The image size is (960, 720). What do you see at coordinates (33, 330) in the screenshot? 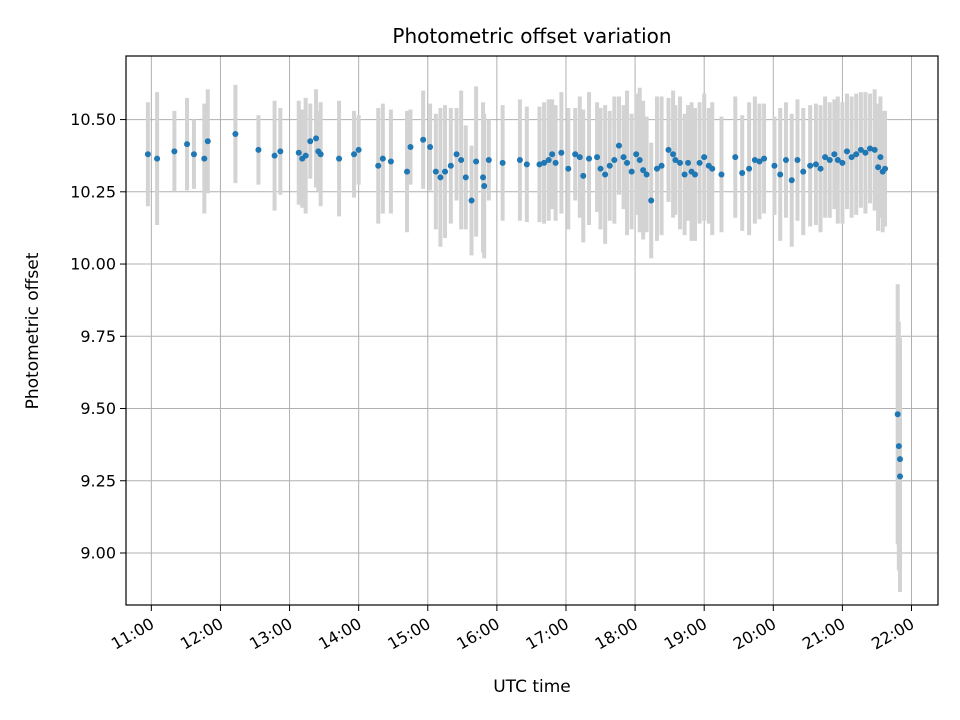
I see `y-axis-label: Photometric offset` at bounding box center [33, 330].